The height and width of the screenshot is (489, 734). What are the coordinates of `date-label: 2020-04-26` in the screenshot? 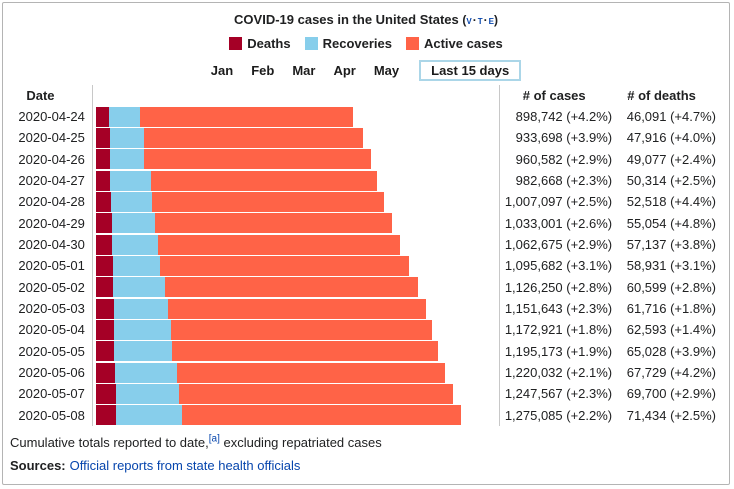 It's located at (51, 159).